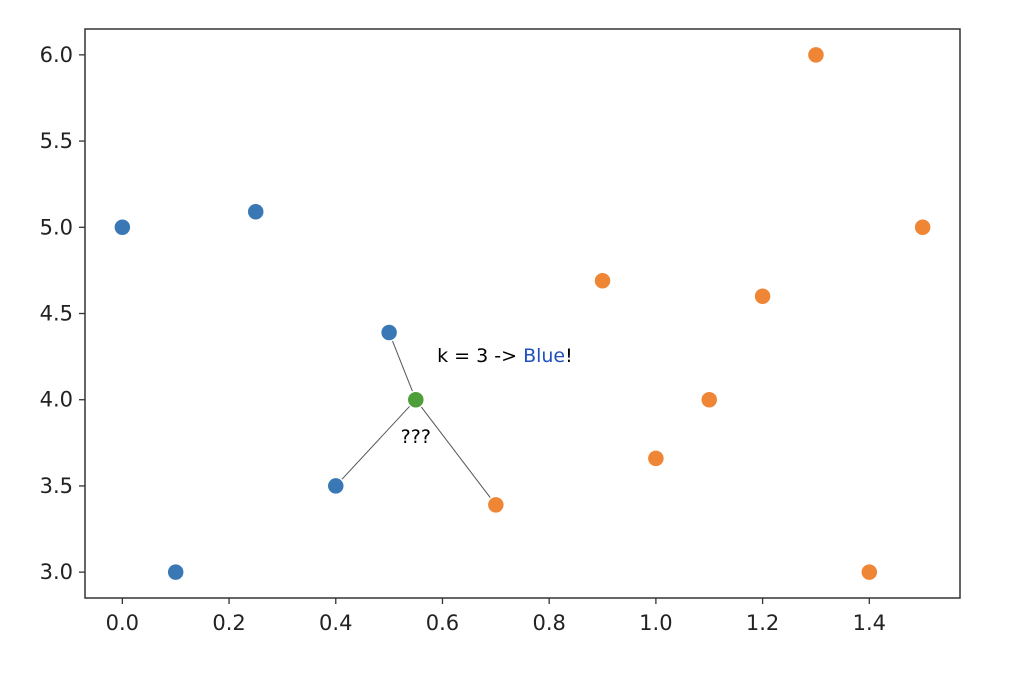 Image resolution: width=1012 pixels, height=673 pixels. Describe the element at coordinates (56, 400) in the screenshot. I see `y-tick-label: 4.0` at that location.